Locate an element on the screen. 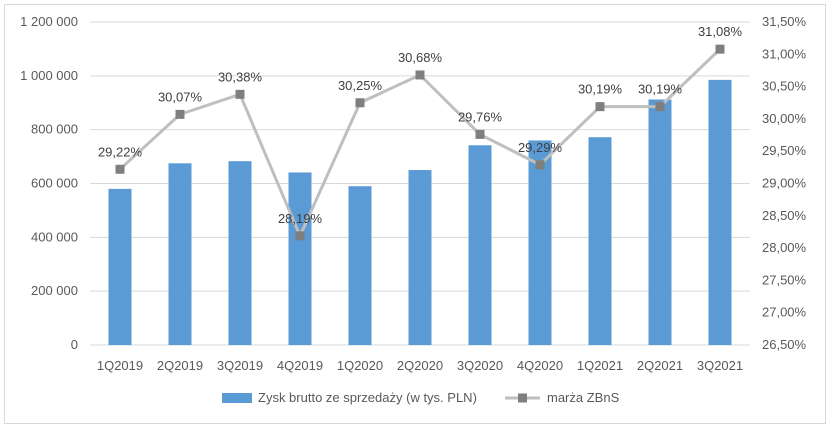 The height and width of the screenshot is (430, 831). x-tick-label: 4Q2019 is located at coordinates (300, 365).